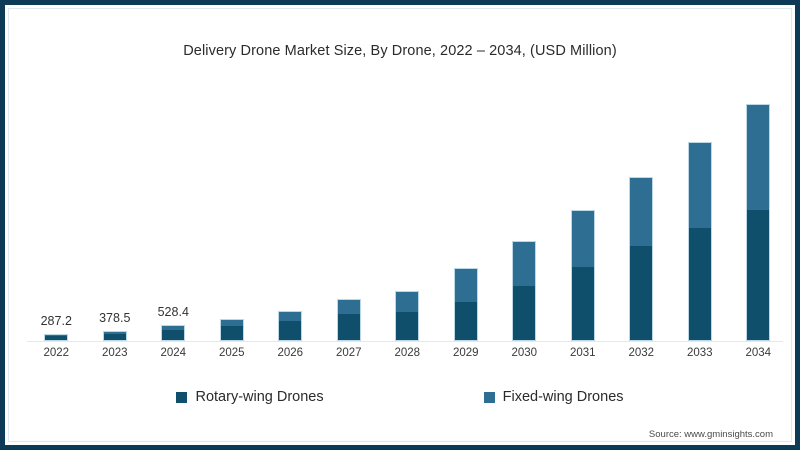  What do you see at coordinates (524, 353) in the screenshot?
I see `x-axis-tick-label: 2030` at bounding box center [524, 353].